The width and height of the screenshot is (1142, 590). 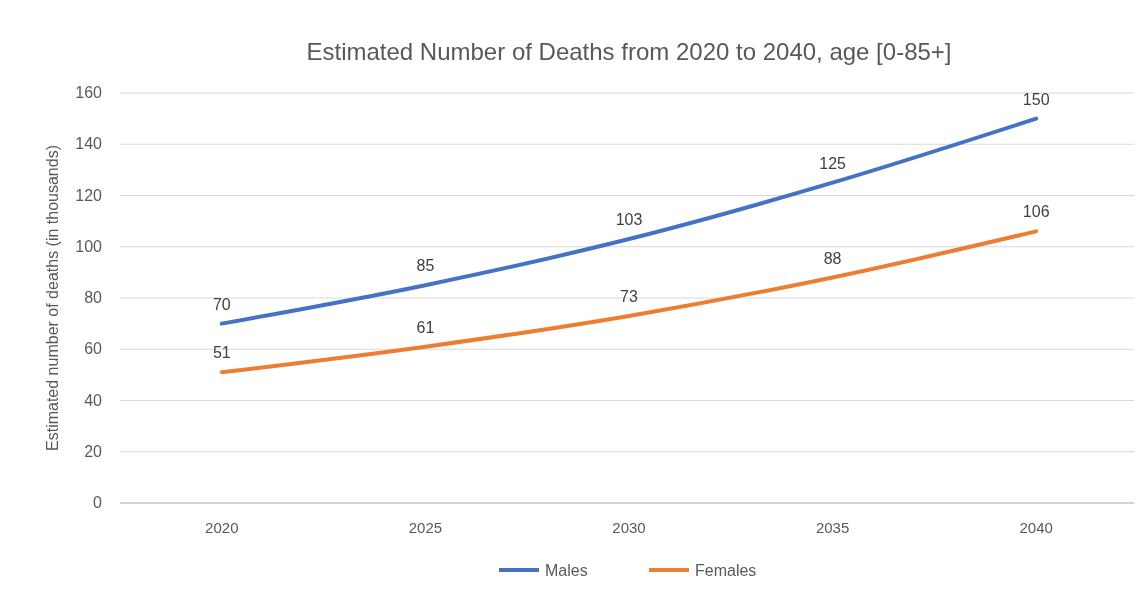 What do you see at coordinates (1036, 212) in the screenshot?
I see `data-label: 106` at bounding box center [1036, 212].